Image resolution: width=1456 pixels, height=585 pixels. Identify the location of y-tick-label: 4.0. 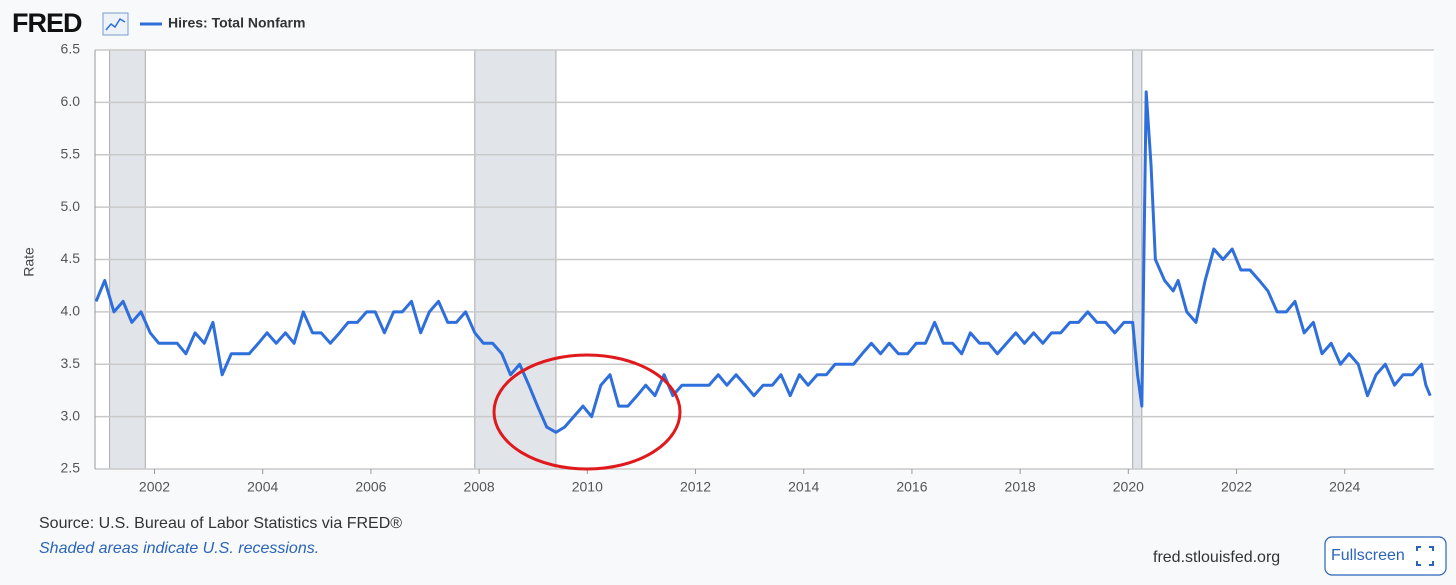
(71, 311).